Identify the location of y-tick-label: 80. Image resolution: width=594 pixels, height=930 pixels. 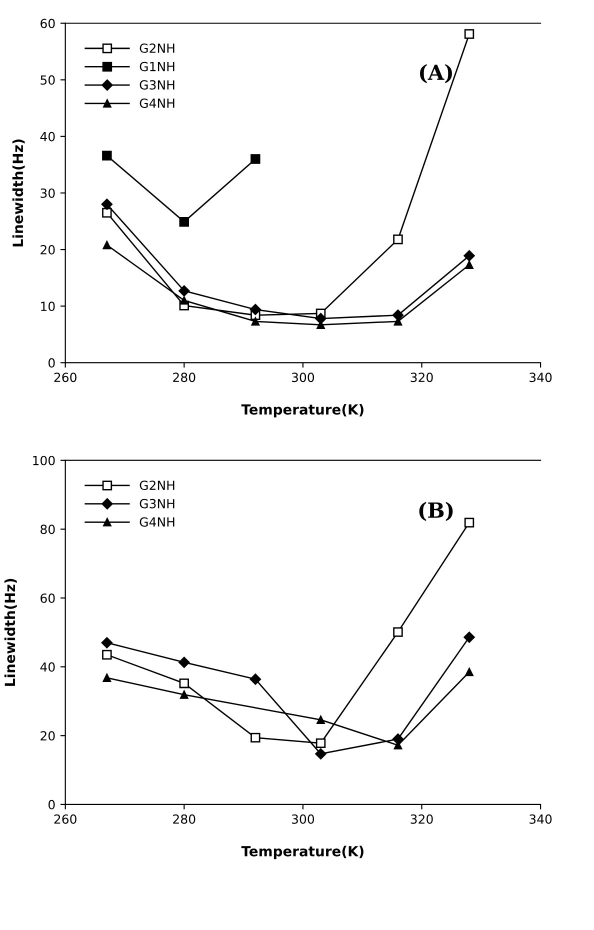
(47, 529).